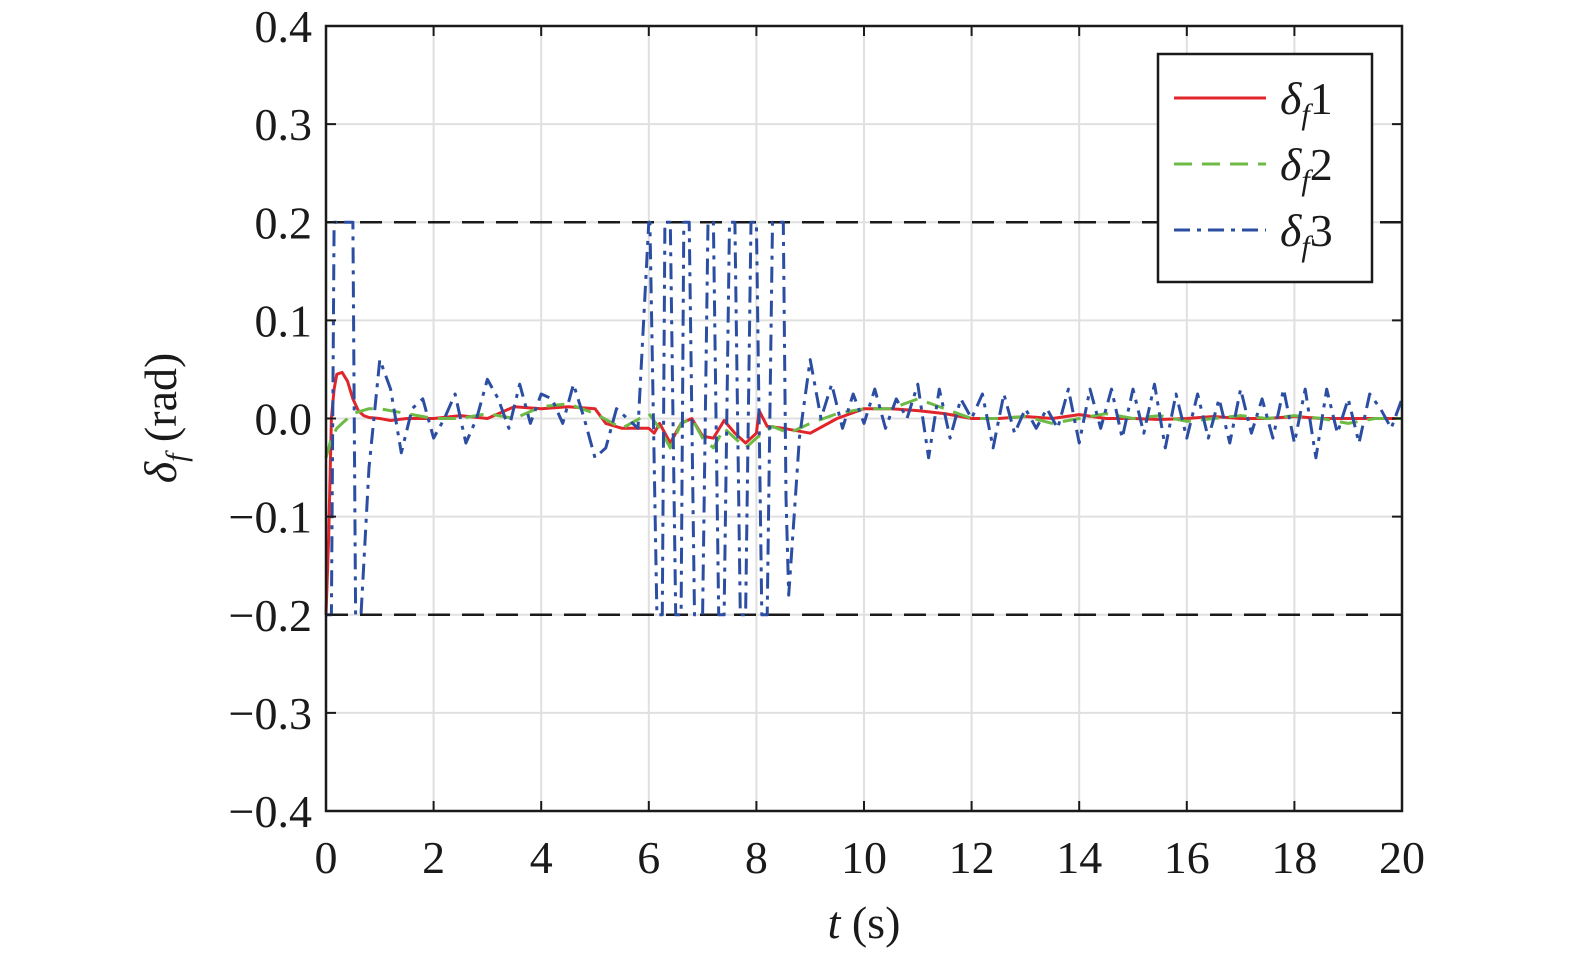 The width and height of the screenshot is (1575, 957). I want to click on legend-label-2: δf2, so click(1306, 168).